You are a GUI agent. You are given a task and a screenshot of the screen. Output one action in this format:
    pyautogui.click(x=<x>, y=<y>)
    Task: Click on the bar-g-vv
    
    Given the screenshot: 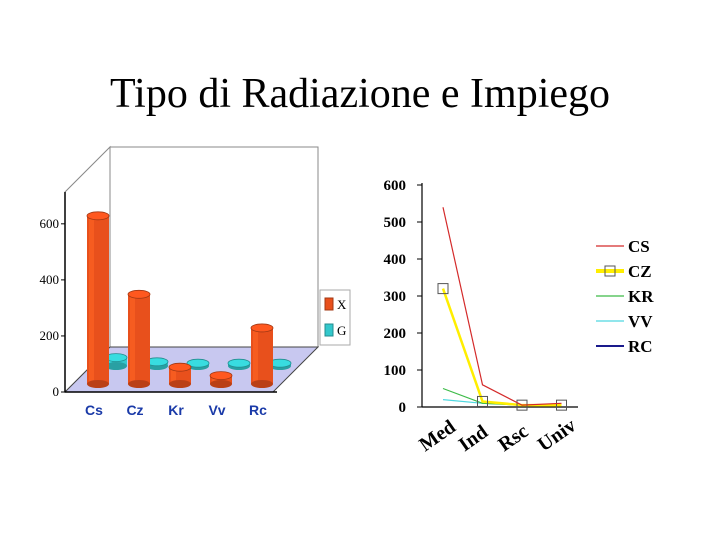 What is the action you would take?
    pyautogui.click(x=239, y=364)
    